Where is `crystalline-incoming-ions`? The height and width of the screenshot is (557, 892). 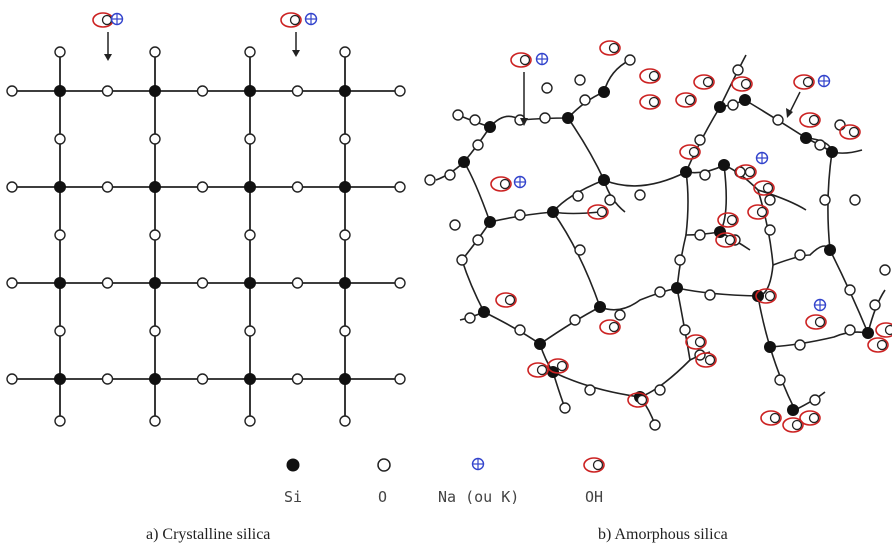 crystalline-incoming-ions is located at coordinates (205, 36).